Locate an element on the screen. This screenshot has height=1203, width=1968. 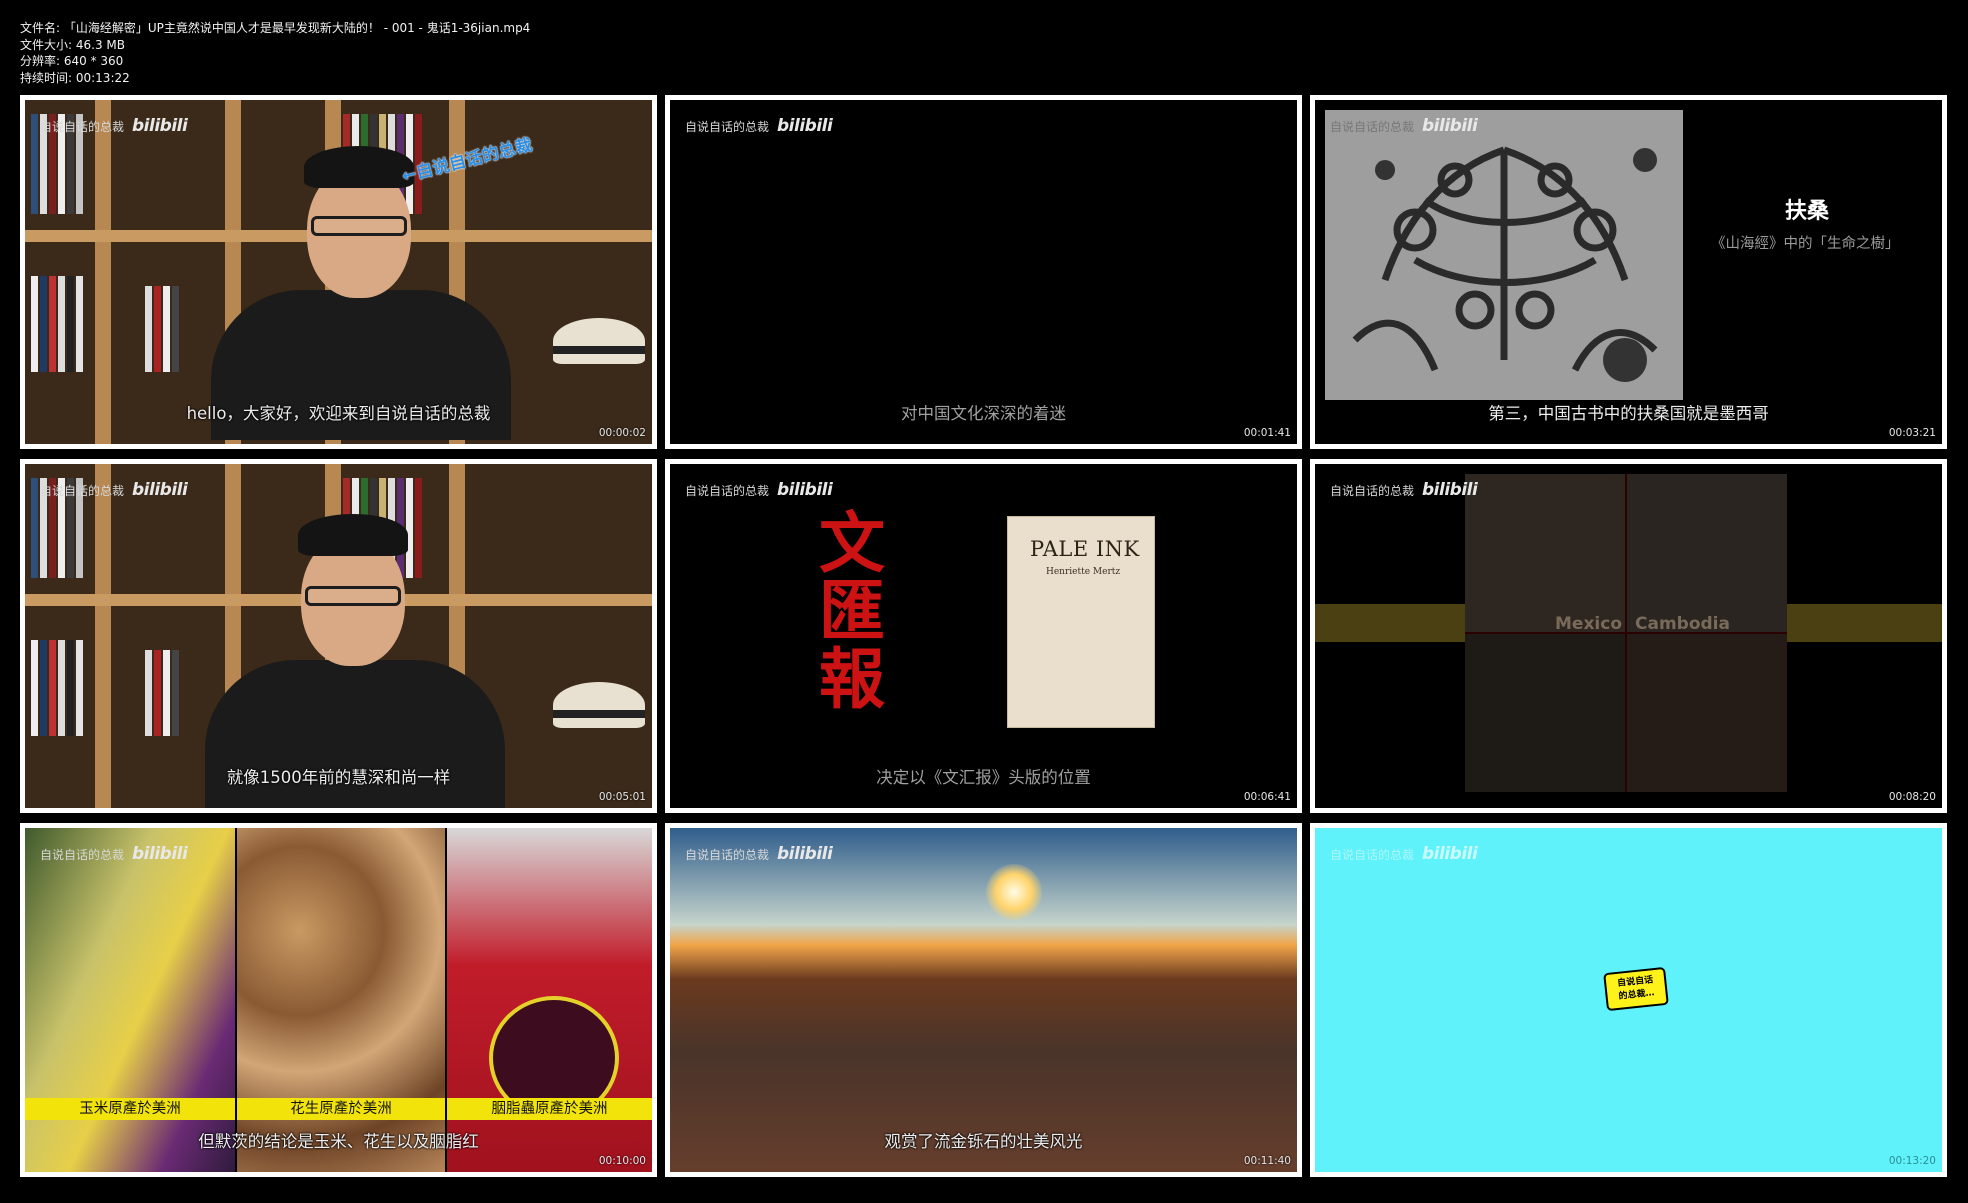
fusang-caption: 《山海經》中的「生命之樹」 is located at coordinates (1805, 244).